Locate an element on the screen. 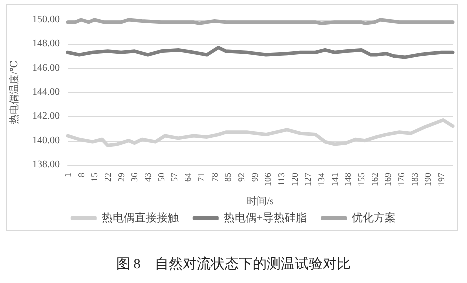  x-tick-label: 113 is located at coordinates (281, 179).